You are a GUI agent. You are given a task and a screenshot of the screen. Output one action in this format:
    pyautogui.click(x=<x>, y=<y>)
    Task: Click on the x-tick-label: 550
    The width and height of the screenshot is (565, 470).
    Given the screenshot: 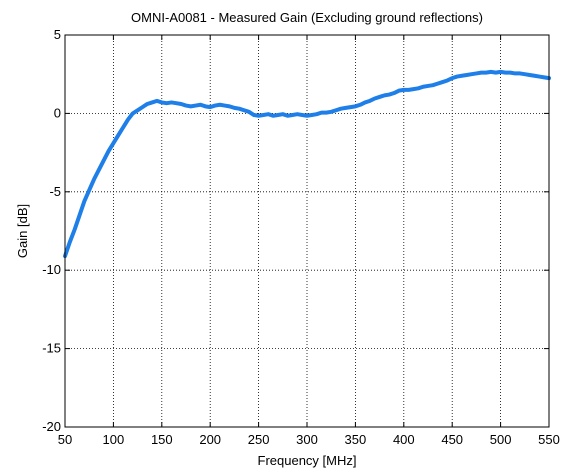 What is the action you would take?
    pyautogui.click(x=549, y=439)
    